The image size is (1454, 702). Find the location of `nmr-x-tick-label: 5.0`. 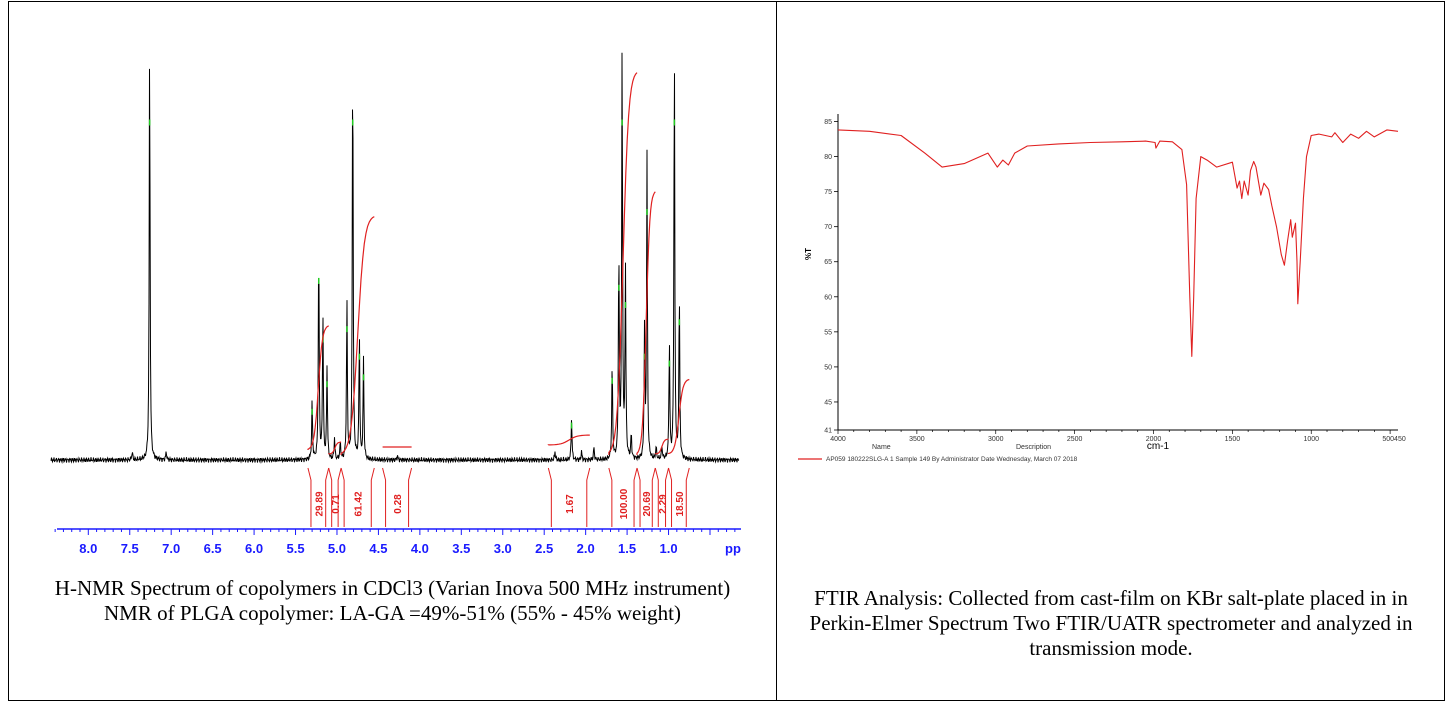

nmr-x-tick-label: 5.0 is located at coordinates (337, 548).